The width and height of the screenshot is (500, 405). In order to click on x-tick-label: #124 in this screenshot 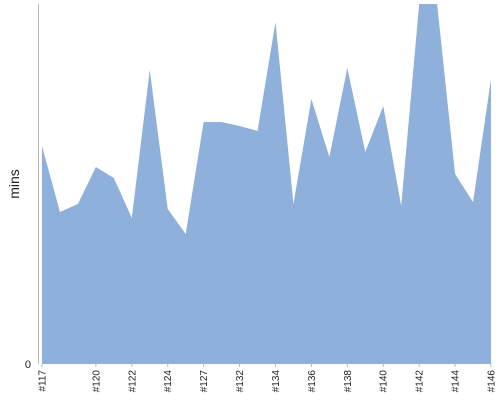, I will do `click(168, 381)`.